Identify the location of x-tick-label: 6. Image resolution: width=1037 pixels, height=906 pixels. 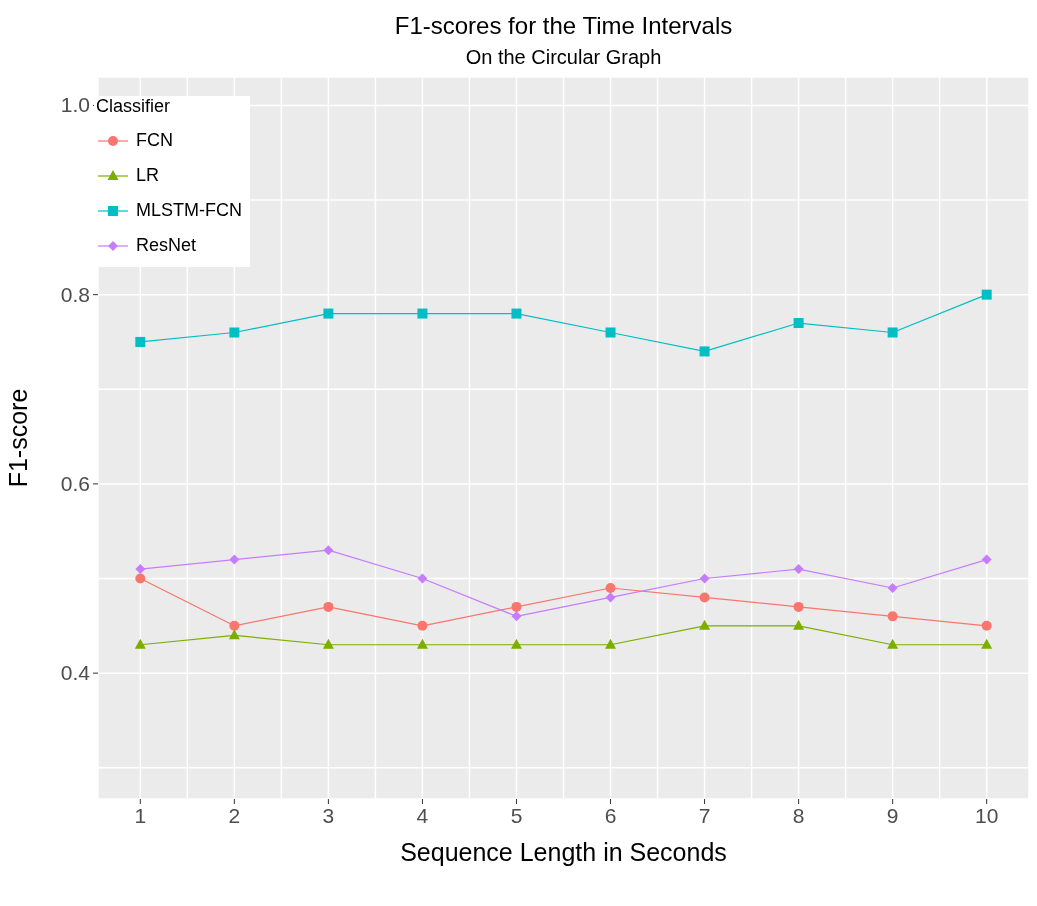
(610, 815).